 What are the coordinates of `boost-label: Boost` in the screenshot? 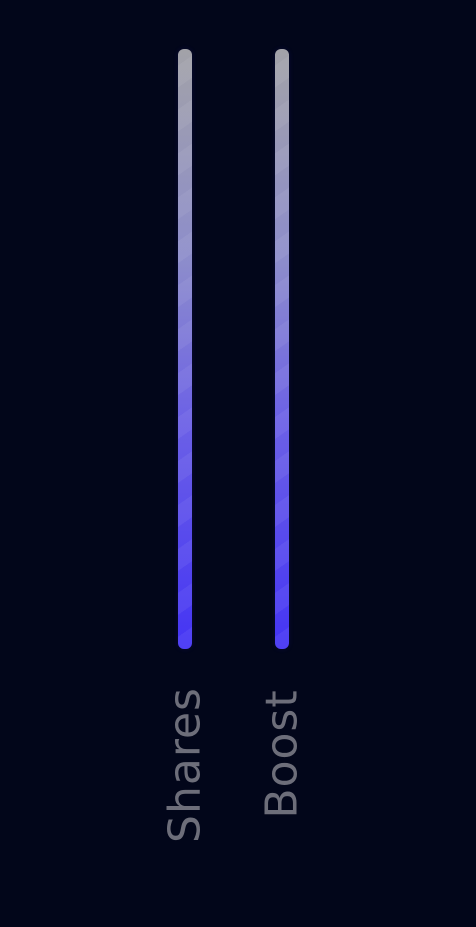 It's located at (282, 754).